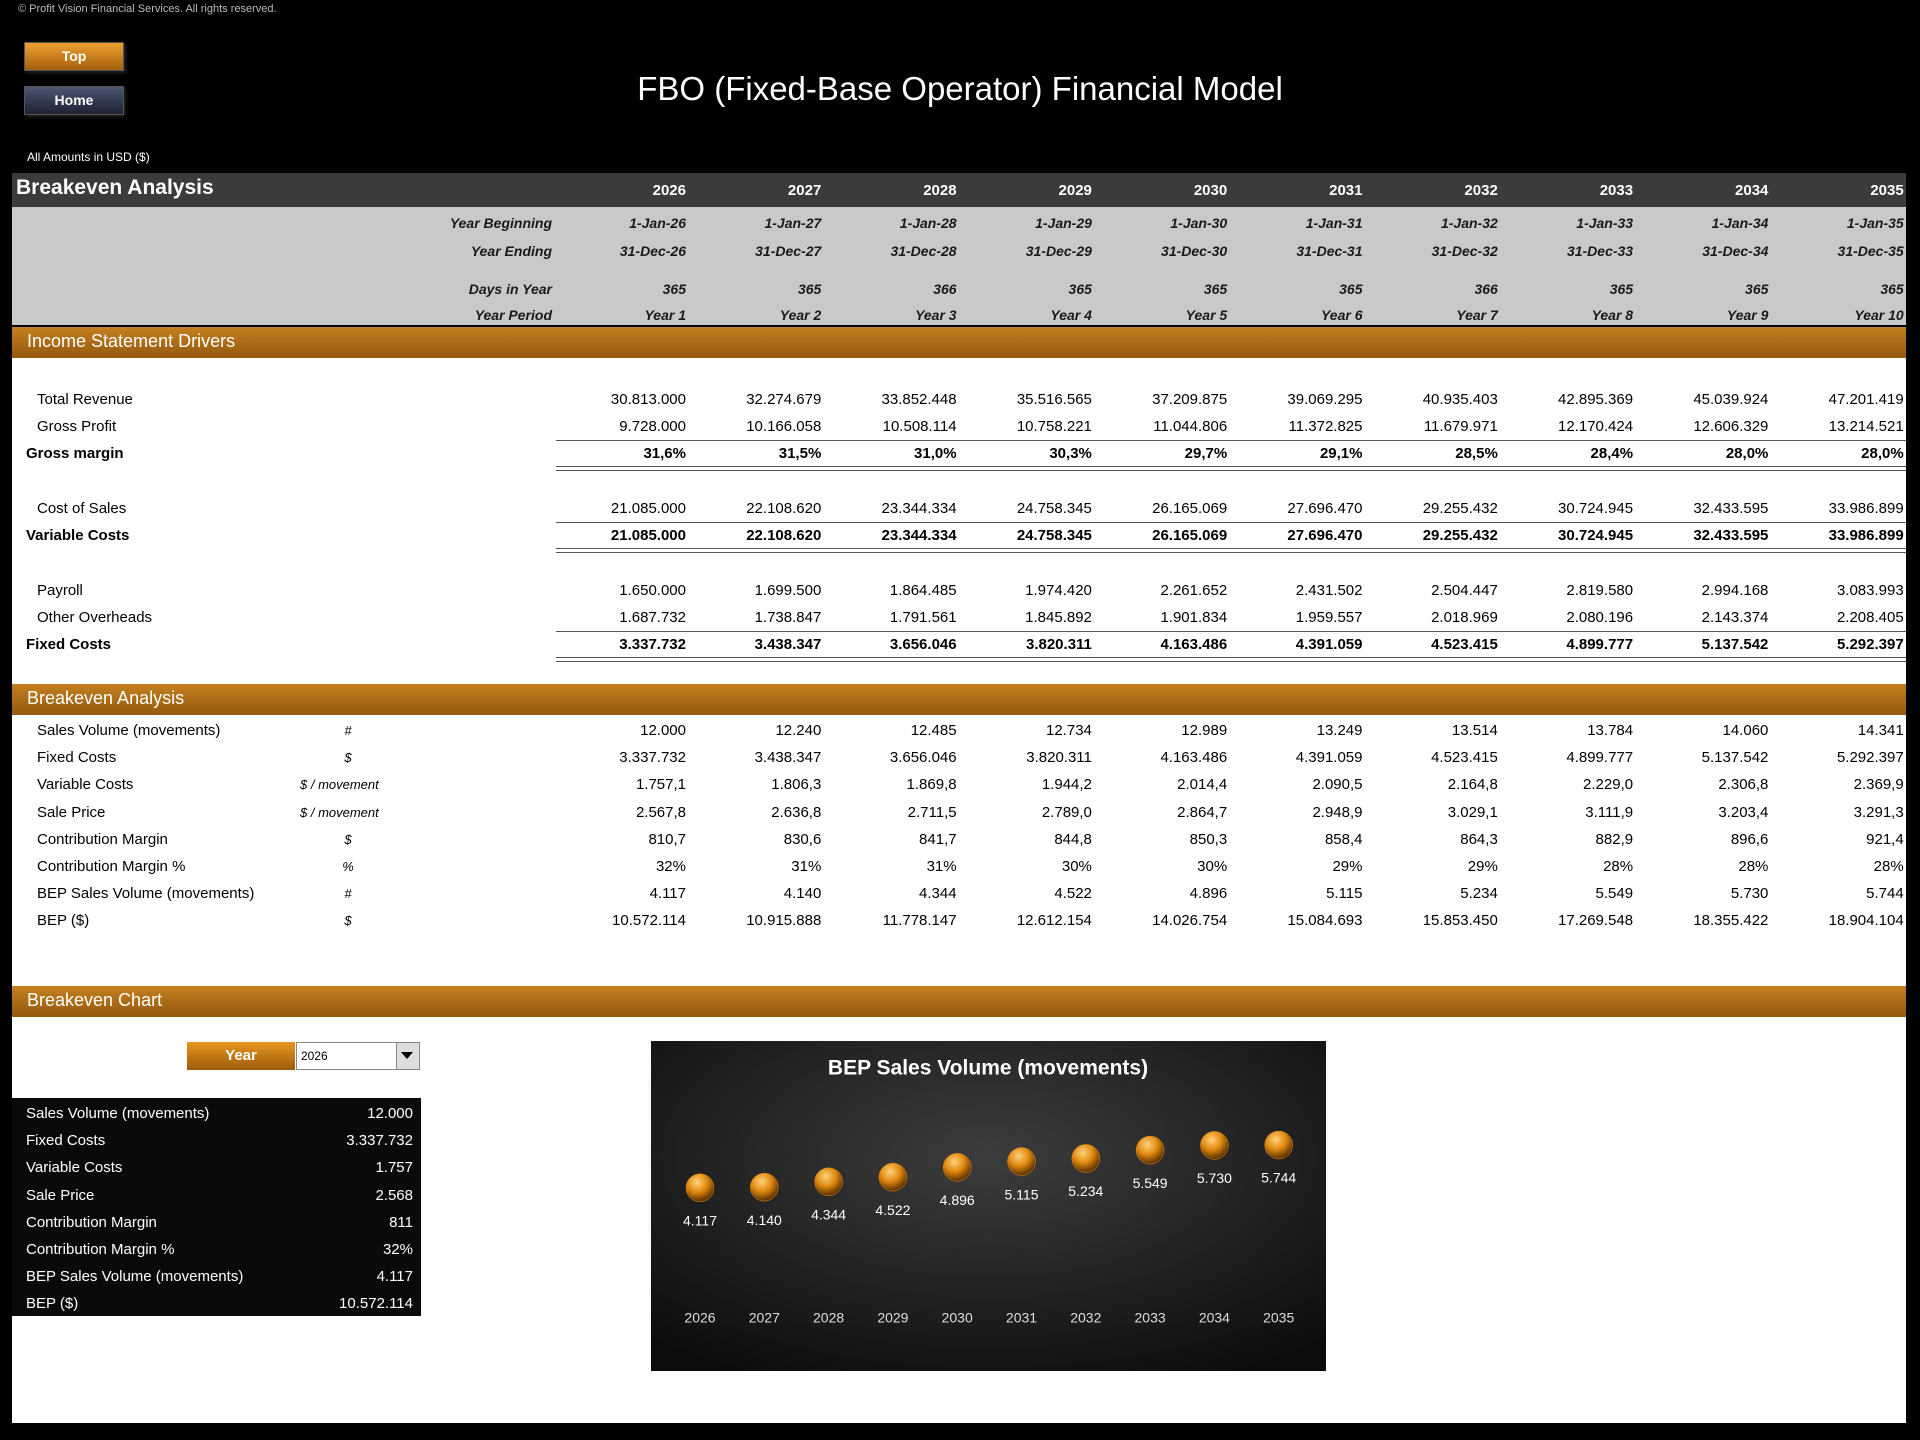 The width and height of the screenshot is (1920, 1440). Describe the element at coordinates (1194, 644) in the screenshot. I see `total-value: 4.163.486` at that location.